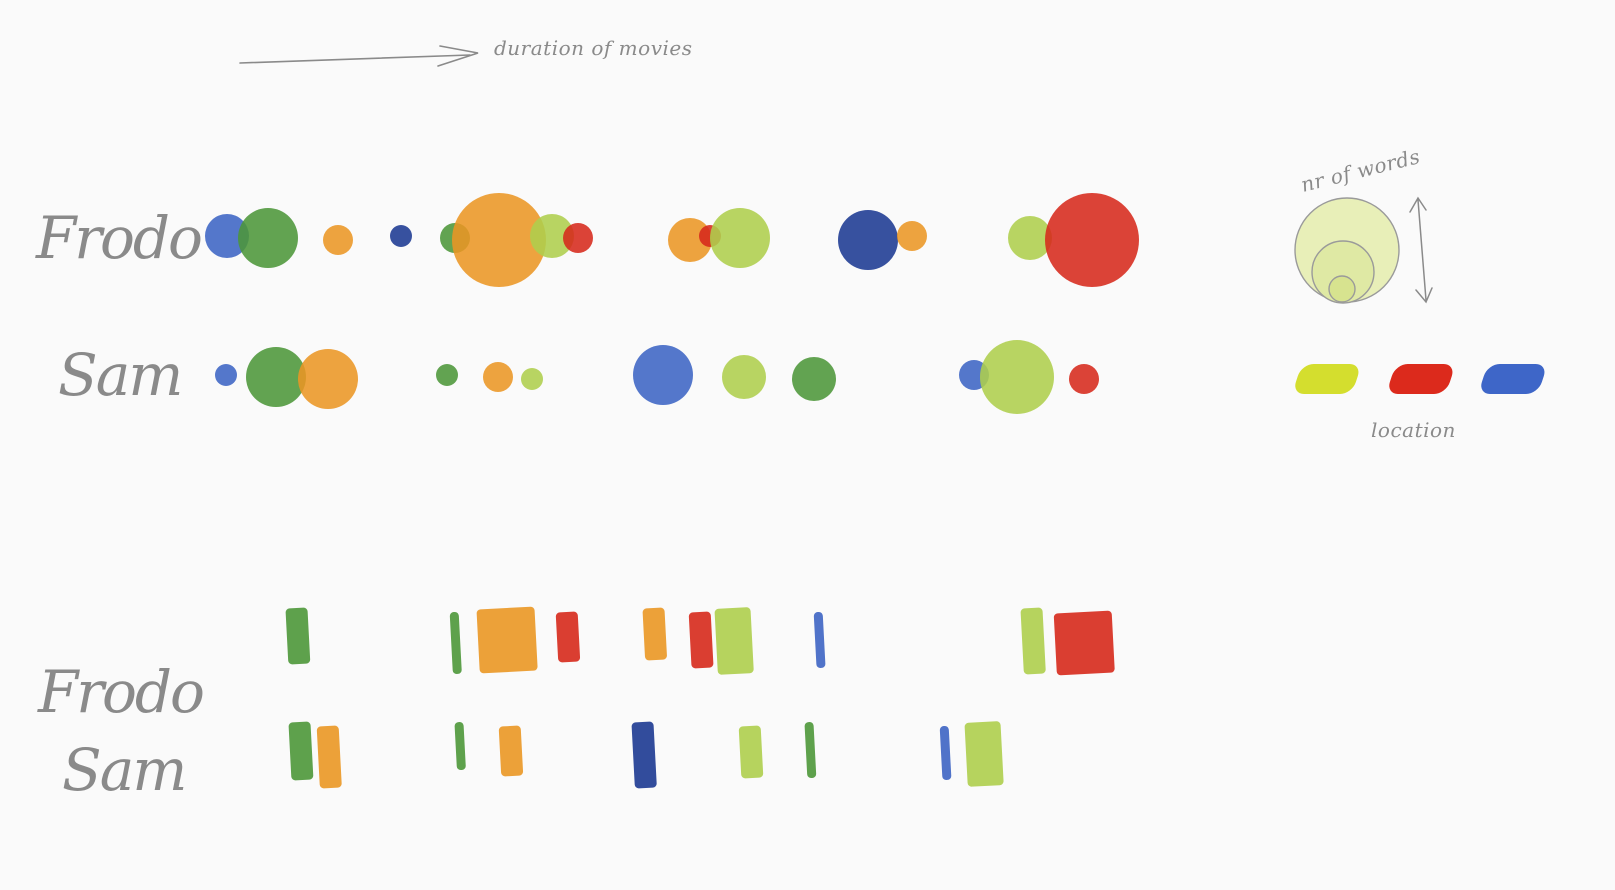 This screenshot has width=1615, height=890. I want to click on size-ring-medium, so click(1343, 272).